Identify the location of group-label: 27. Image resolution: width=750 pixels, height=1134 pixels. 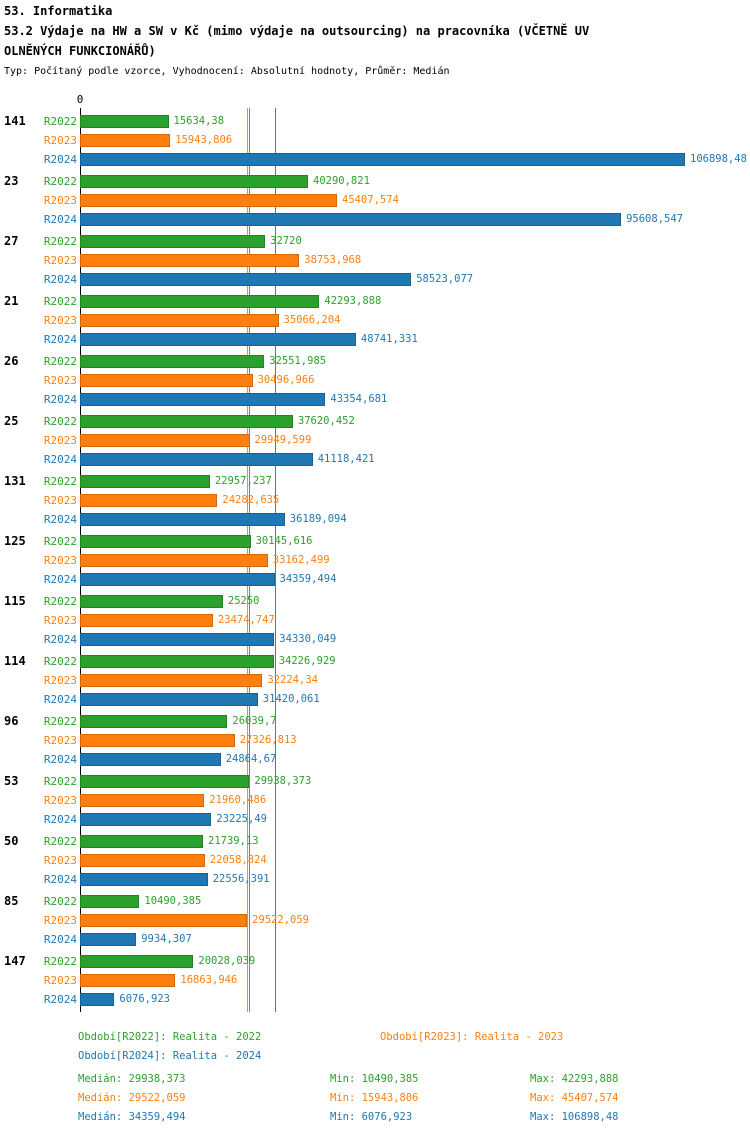
(11, 241).